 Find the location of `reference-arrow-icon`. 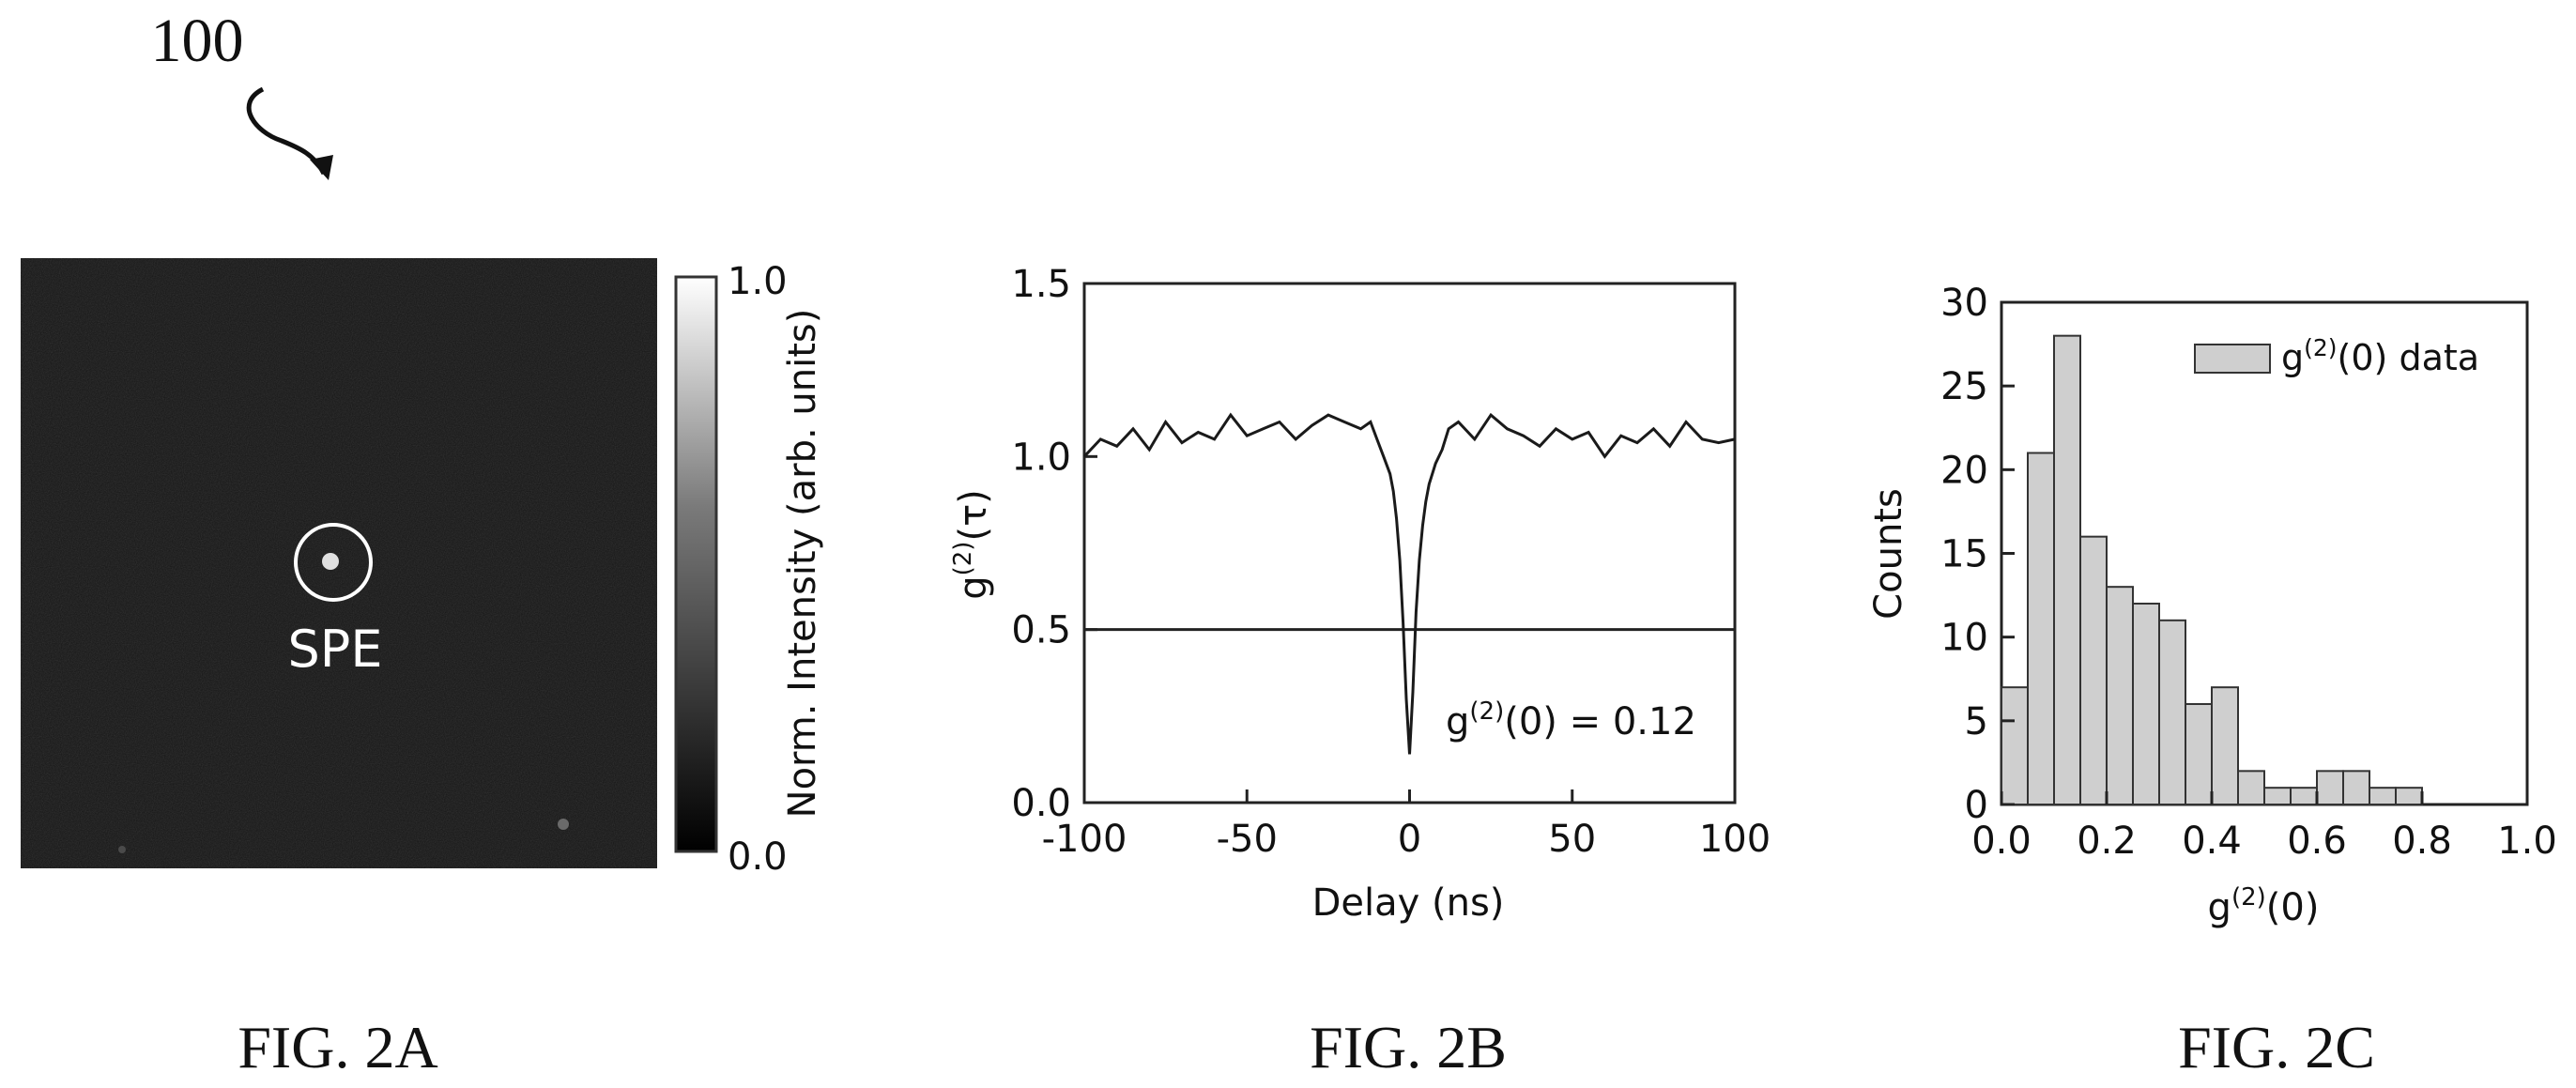

reference-arrow-icon is located at coordinates (287, 131).